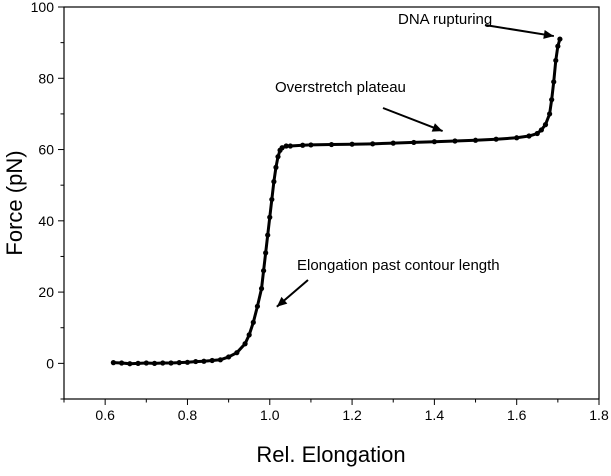 The image size is (611, 476). Describe the element at coordinates (445, 19) in the screenshot. I see `annotation-label: DNA rupturing` at that location.